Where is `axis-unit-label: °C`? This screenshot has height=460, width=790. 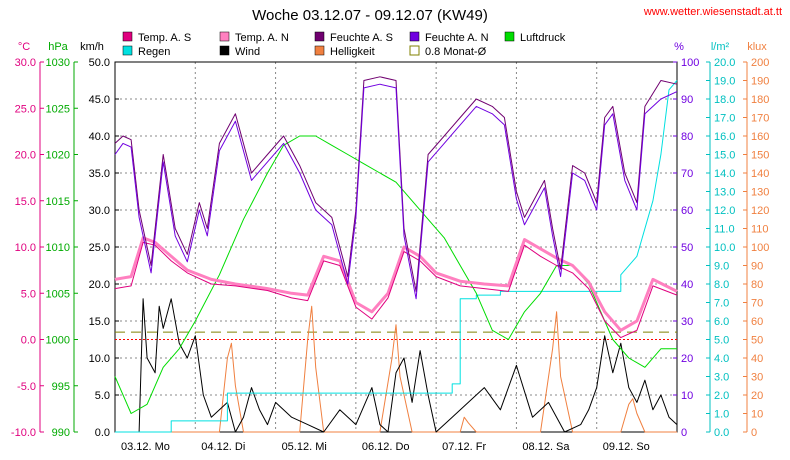
axis-unit-label: °C is located at coordinates (24, 47).